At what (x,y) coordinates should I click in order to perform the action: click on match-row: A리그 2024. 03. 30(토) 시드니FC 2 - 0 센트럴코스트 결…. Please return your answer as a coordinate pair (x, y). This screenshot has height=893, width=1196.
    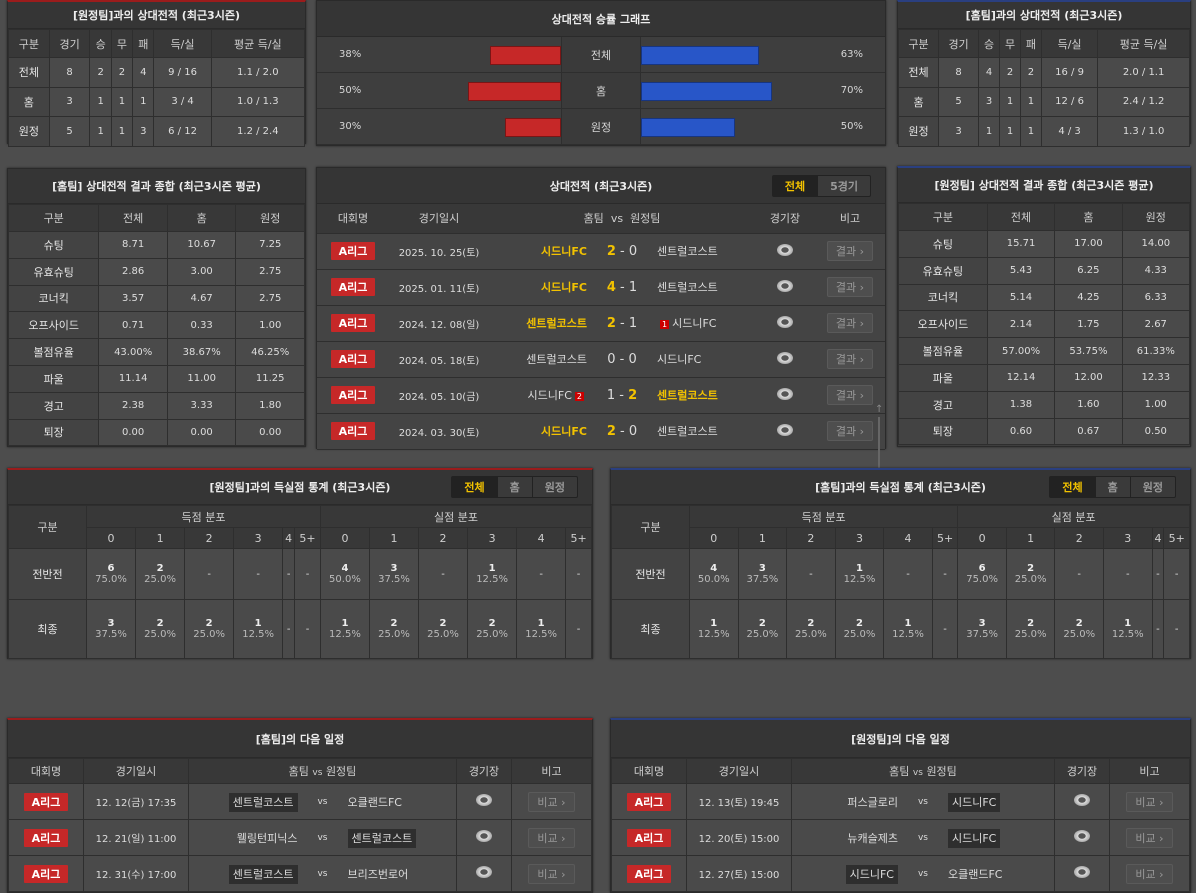
    Looking at the image, I should click on (601, 431).